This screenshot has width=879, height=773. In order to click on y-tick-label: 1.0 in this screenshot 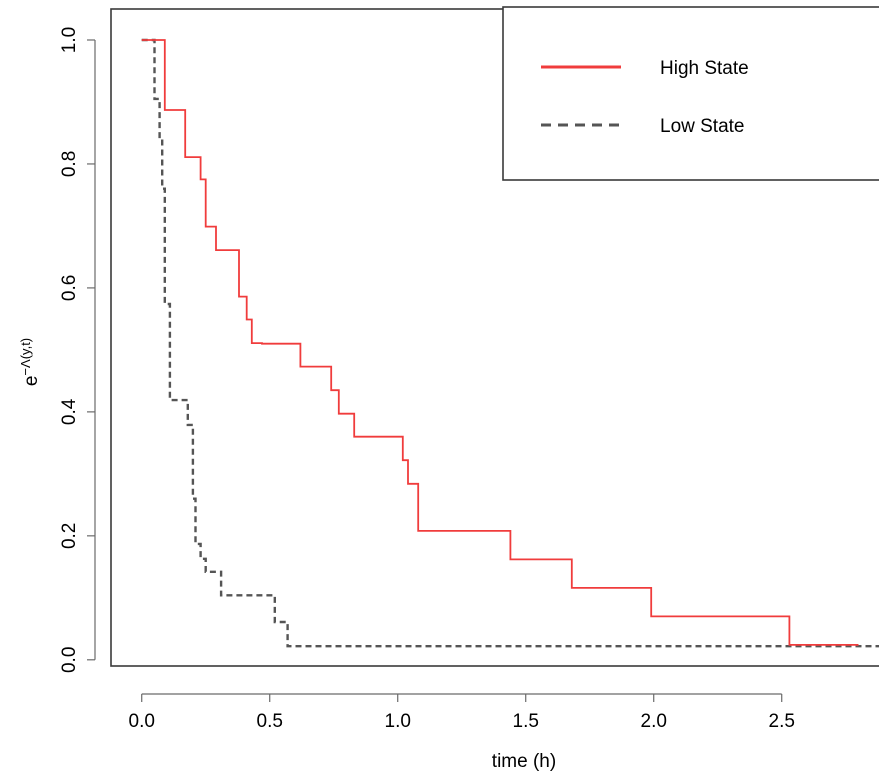, I will do `click(69, 40)`.